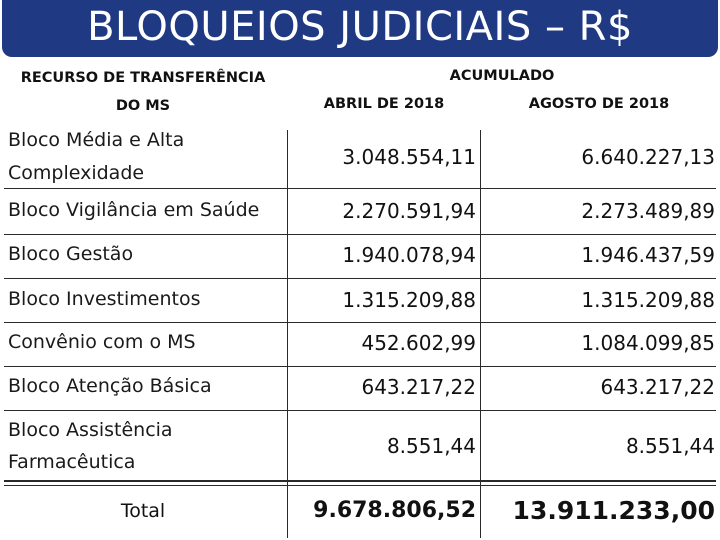 This screenshot has height=540, width=720. I want to click on row-label: Convênio com o MS, so click(102, 342).